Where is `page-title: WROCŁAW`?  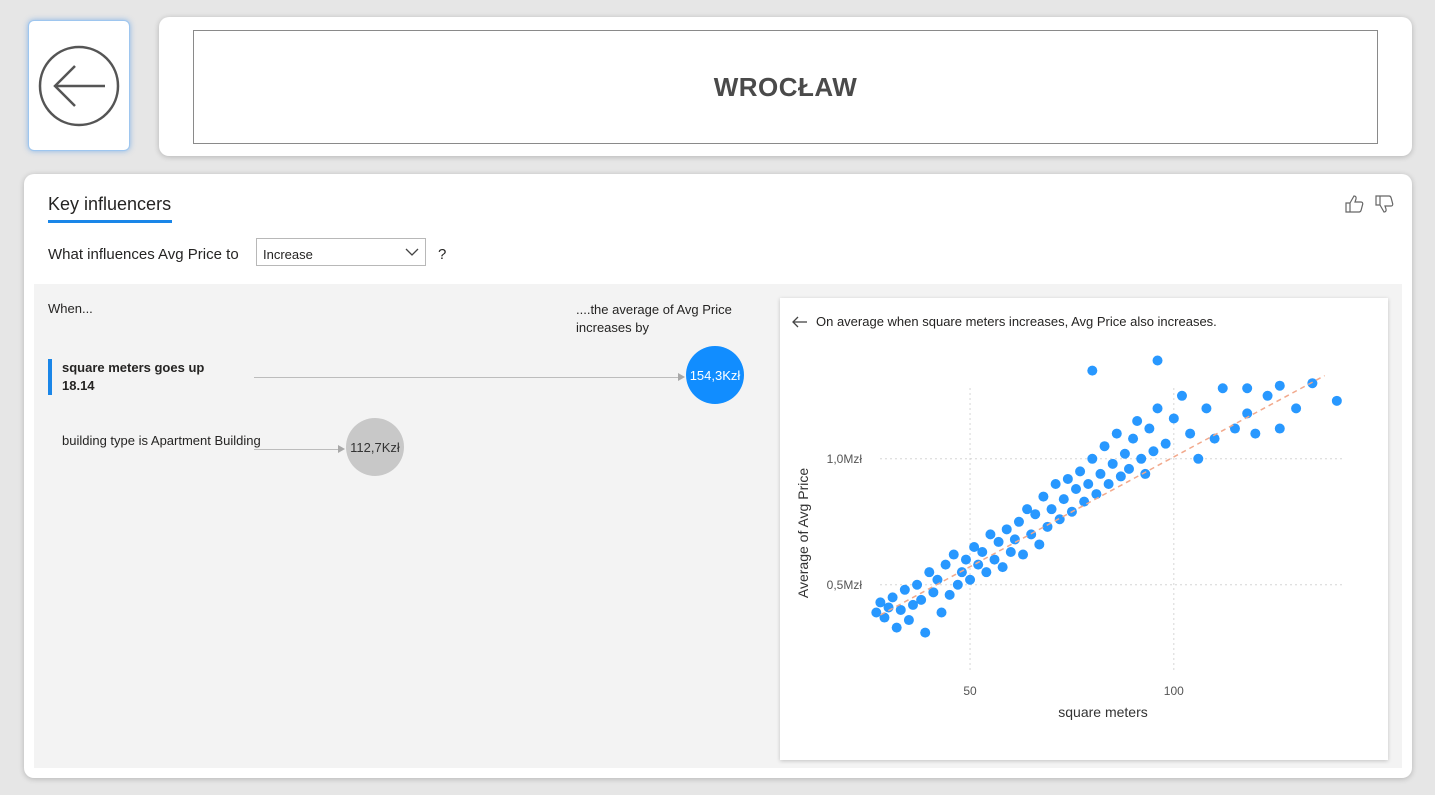
page-title: WROCŁAW is located at coordinates (785, 86).